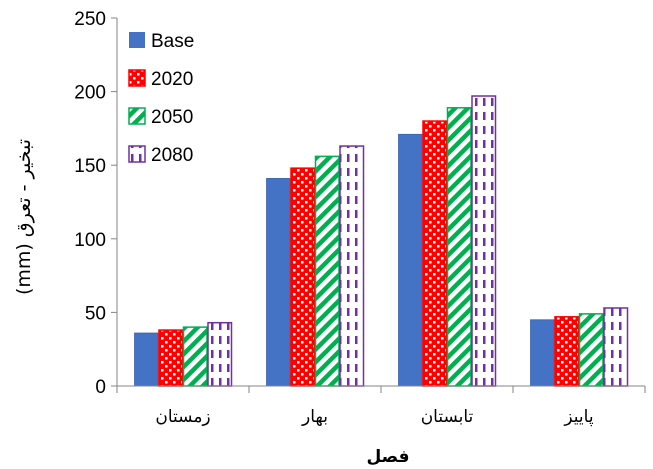 The height and width of the screenshot is (469, 653). Describe the element at coordinates (90, 166) in the screenshot. I see `y-tick-label: 150` at that location.